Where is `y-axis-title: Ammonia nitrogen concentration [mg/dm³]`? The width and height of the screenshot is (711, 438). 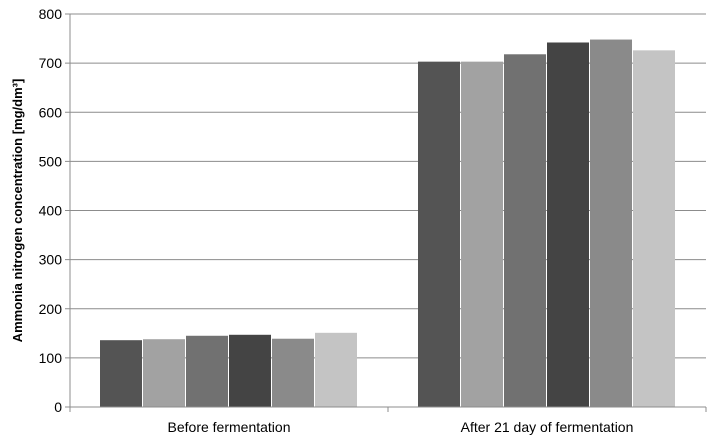
y-axis-title: Ammonia nitrogen concentration [mg/dm³] is located at coordinates (17, 211).